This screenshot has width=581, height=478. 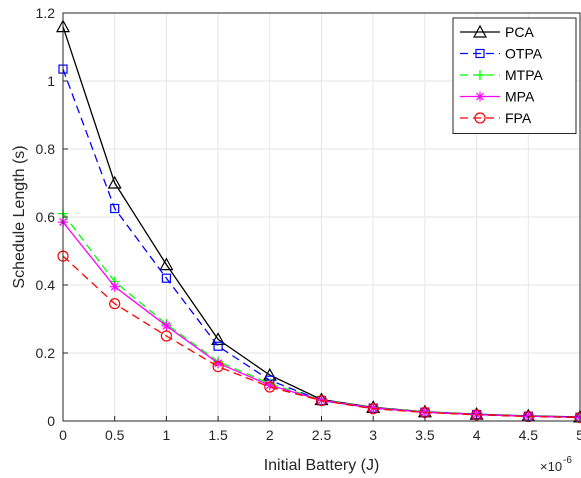 I want to click on x-tick-label: 4, so click(x=477, y=435).